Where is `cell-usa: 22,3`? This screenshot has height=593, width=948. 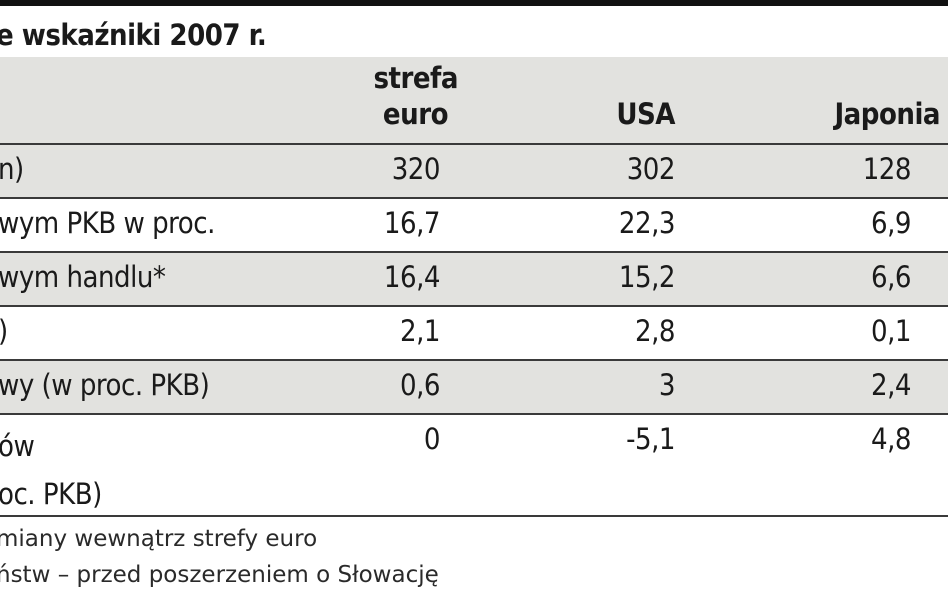
cell-usa: 22,3 is located at coordinates (647, 223).